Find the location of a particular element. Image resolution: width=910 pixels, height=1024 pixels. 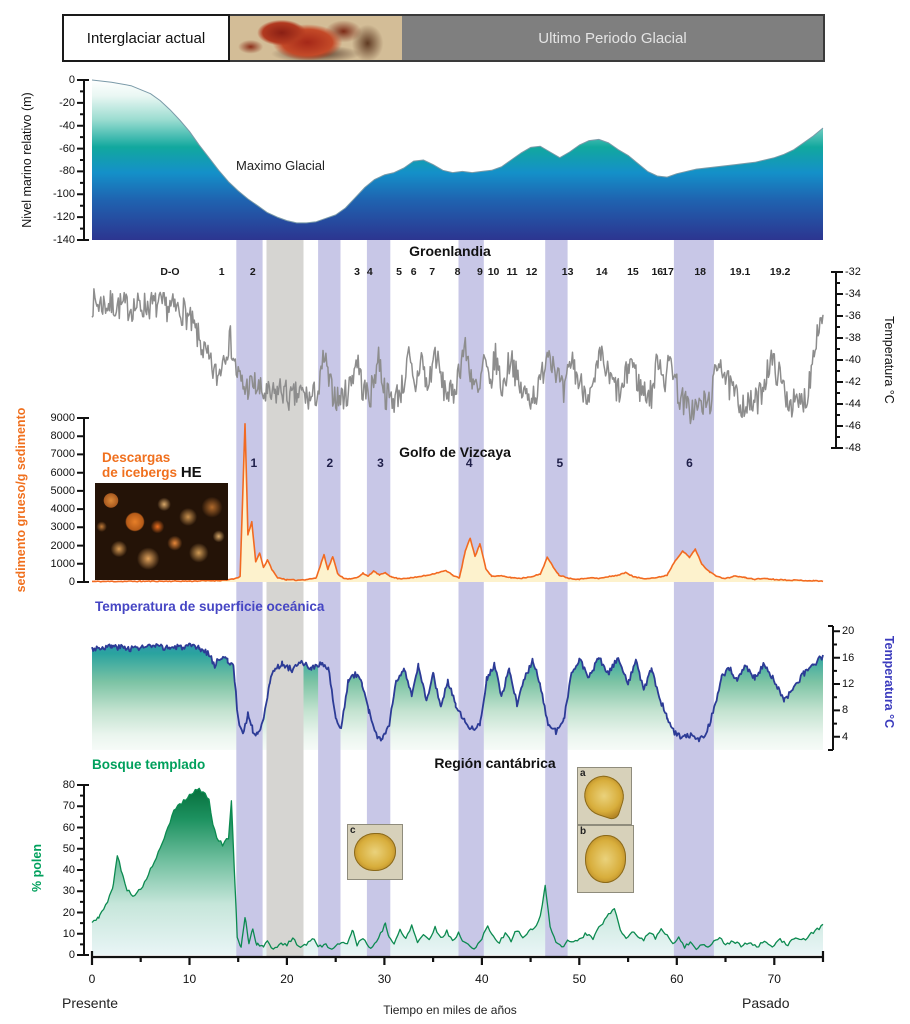

x-tick: 70 is located at coordinates (774, 979).